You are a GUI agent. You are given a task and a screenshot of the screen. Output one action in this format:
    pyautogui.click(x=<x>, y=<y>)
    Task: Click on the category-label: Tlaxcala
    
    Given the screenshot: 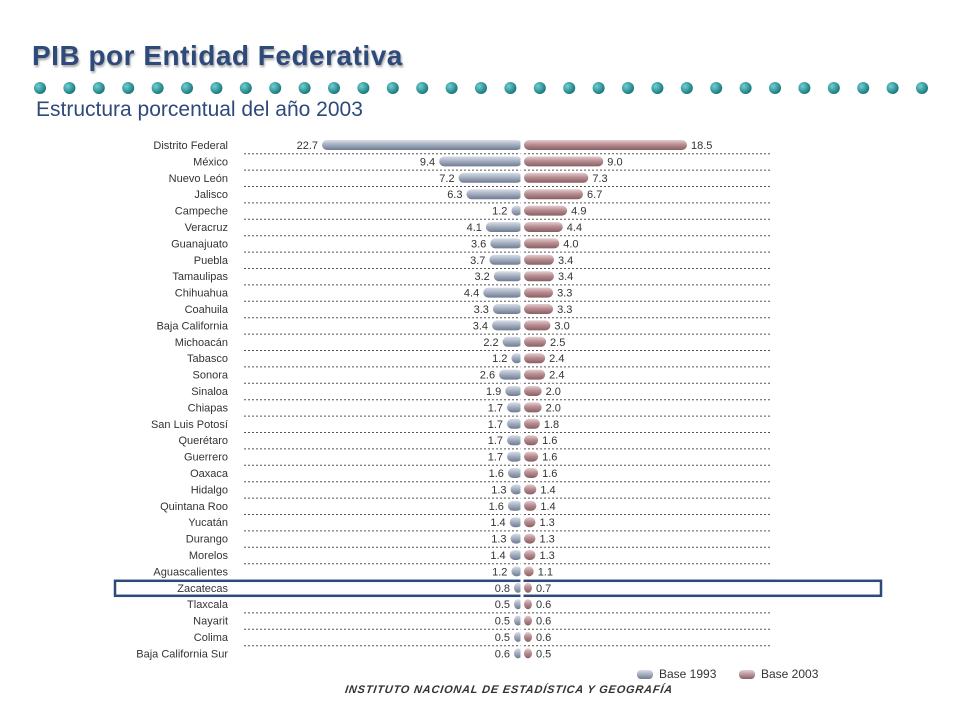 What is the action you would take?
    pyautogui.click(x=208, y=605)
    